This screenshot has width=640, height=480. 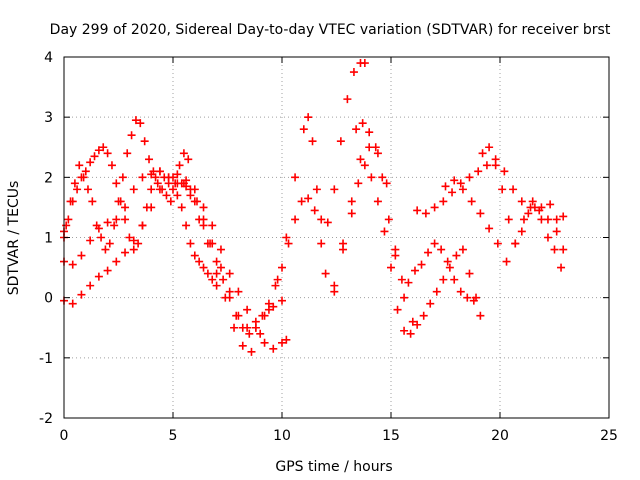 What do you see at coordinates (48, 299) in the screenshot?
I see `y-tick-label: 0` at bounding box center [48, 299].